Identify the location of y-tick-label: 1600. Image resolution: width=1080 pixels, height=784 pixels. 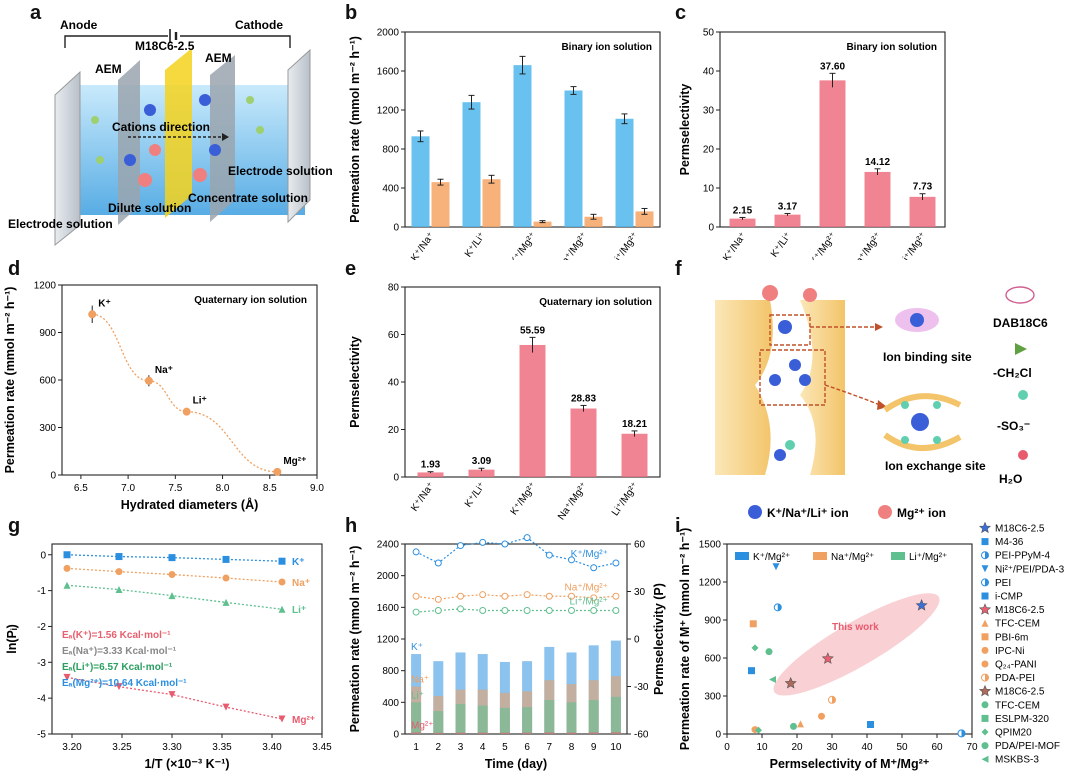
(388, 72).